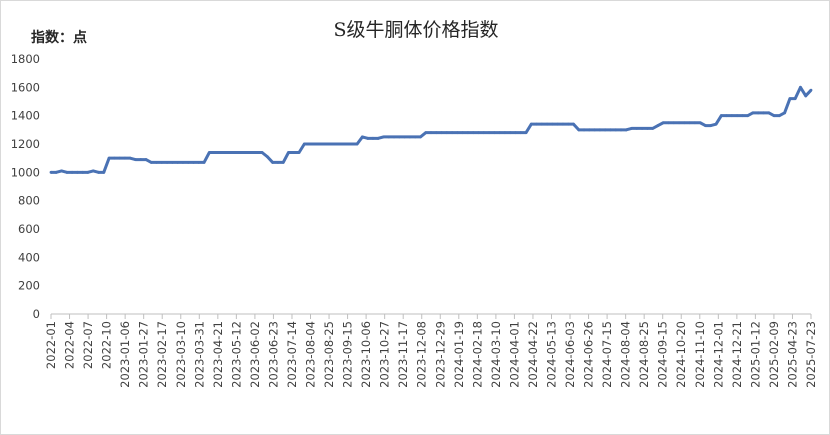 The image size is (830, 435). I want to click on x-tick-label: 2023-10-27, so click(385, 354).